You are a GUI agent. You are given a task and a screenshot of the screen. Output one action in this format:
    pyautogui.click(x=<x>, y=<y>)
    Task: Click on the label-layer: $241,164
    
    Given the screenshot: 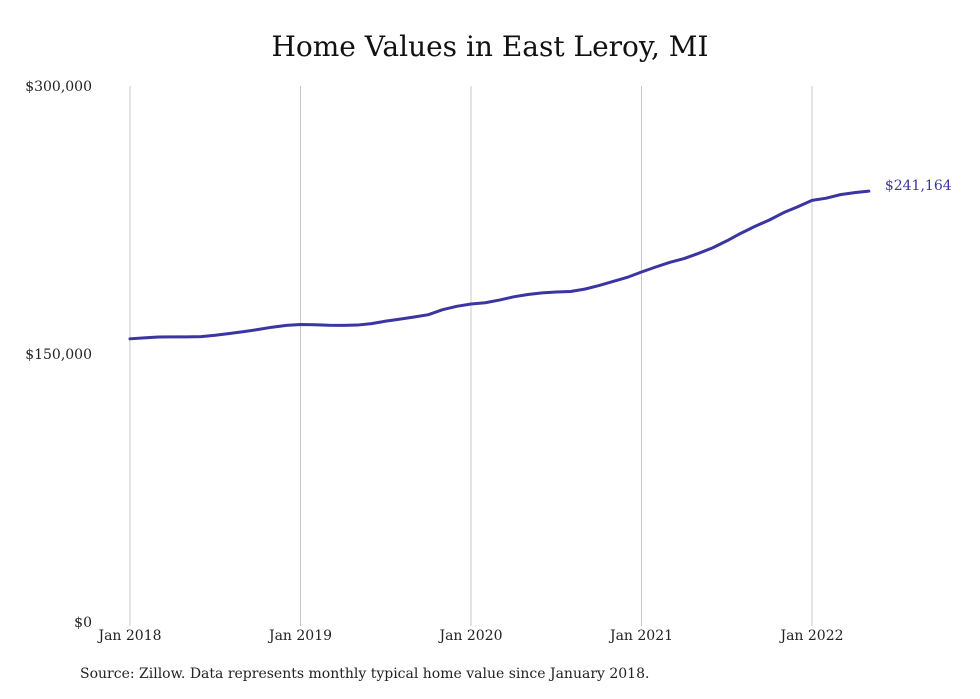 What is the action you would take?
    pyautogui.click(x=918, y=186)
    